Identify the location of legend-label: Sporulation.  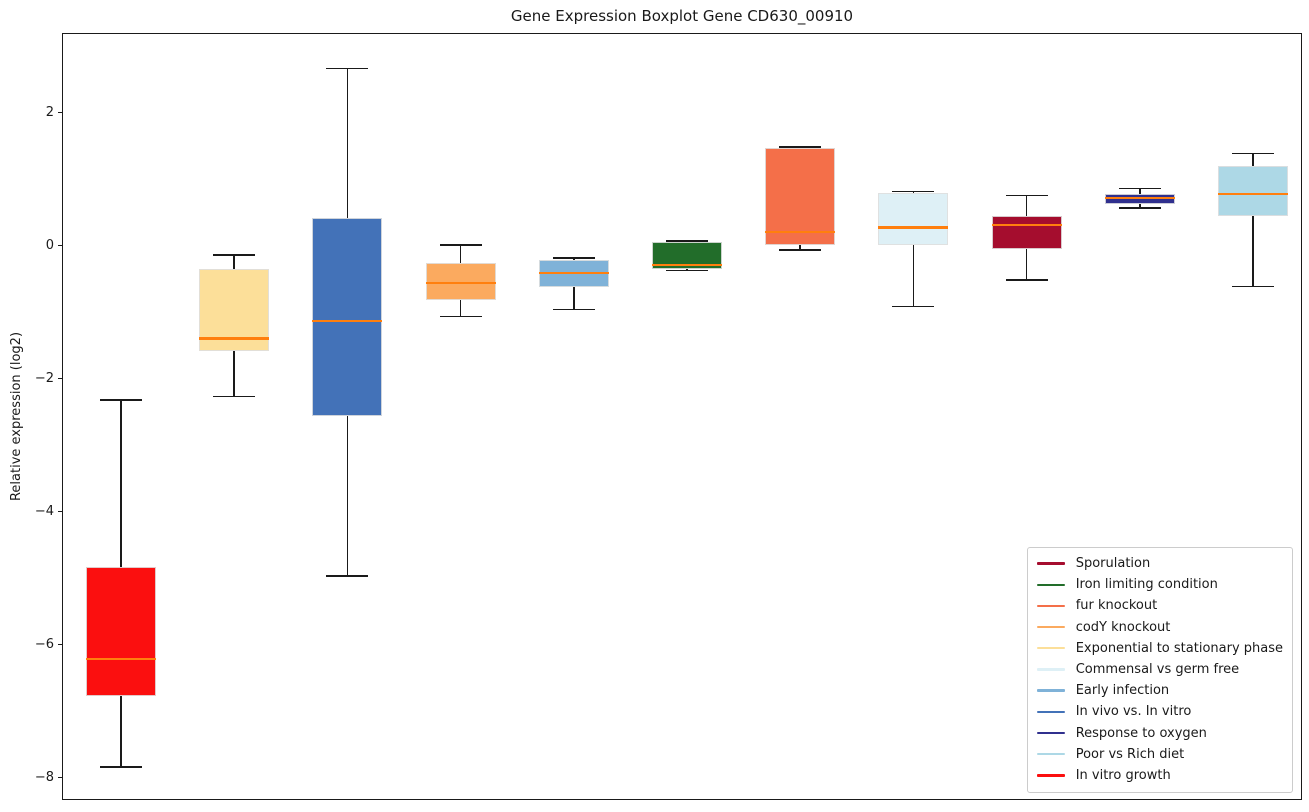
(1113, 564).